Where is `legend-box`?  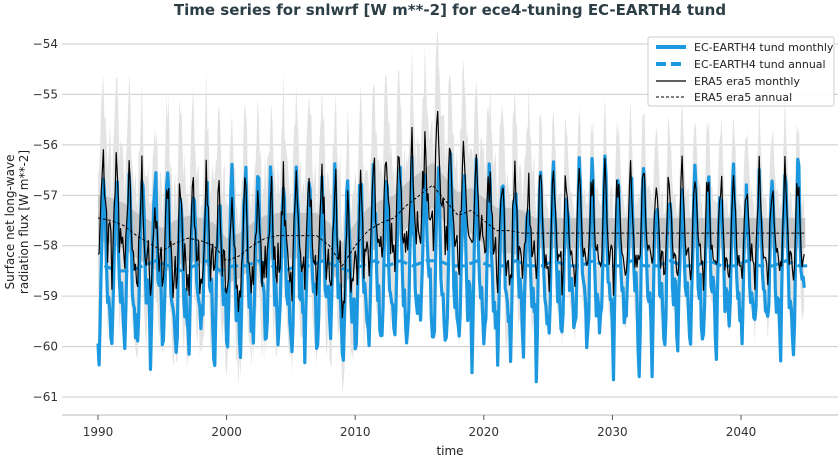
legend-box is located at coordinates (741, 71).